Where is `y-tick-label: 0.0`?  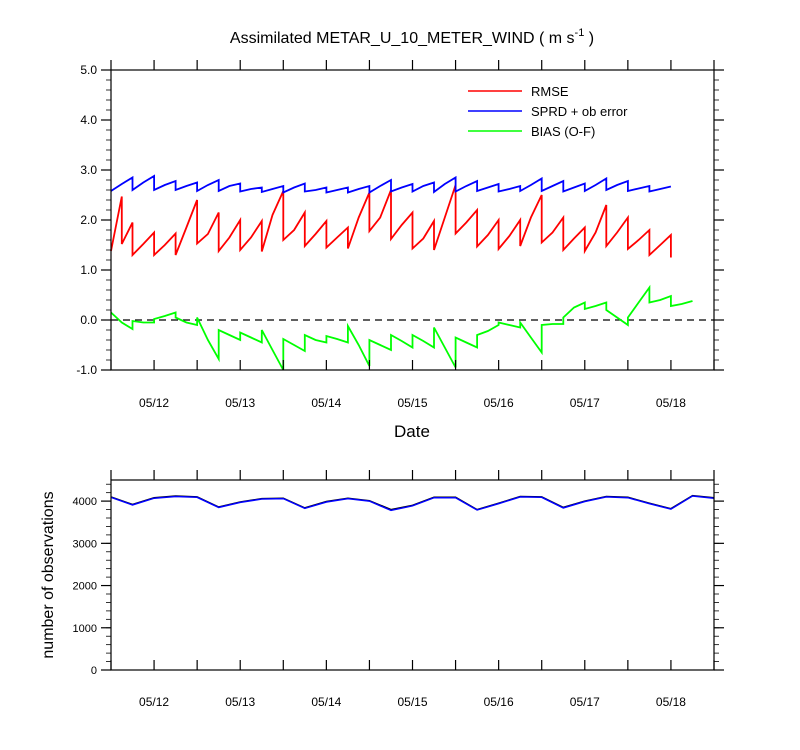
y-tick-label: 0.0 is located at coordinates (88, 320).